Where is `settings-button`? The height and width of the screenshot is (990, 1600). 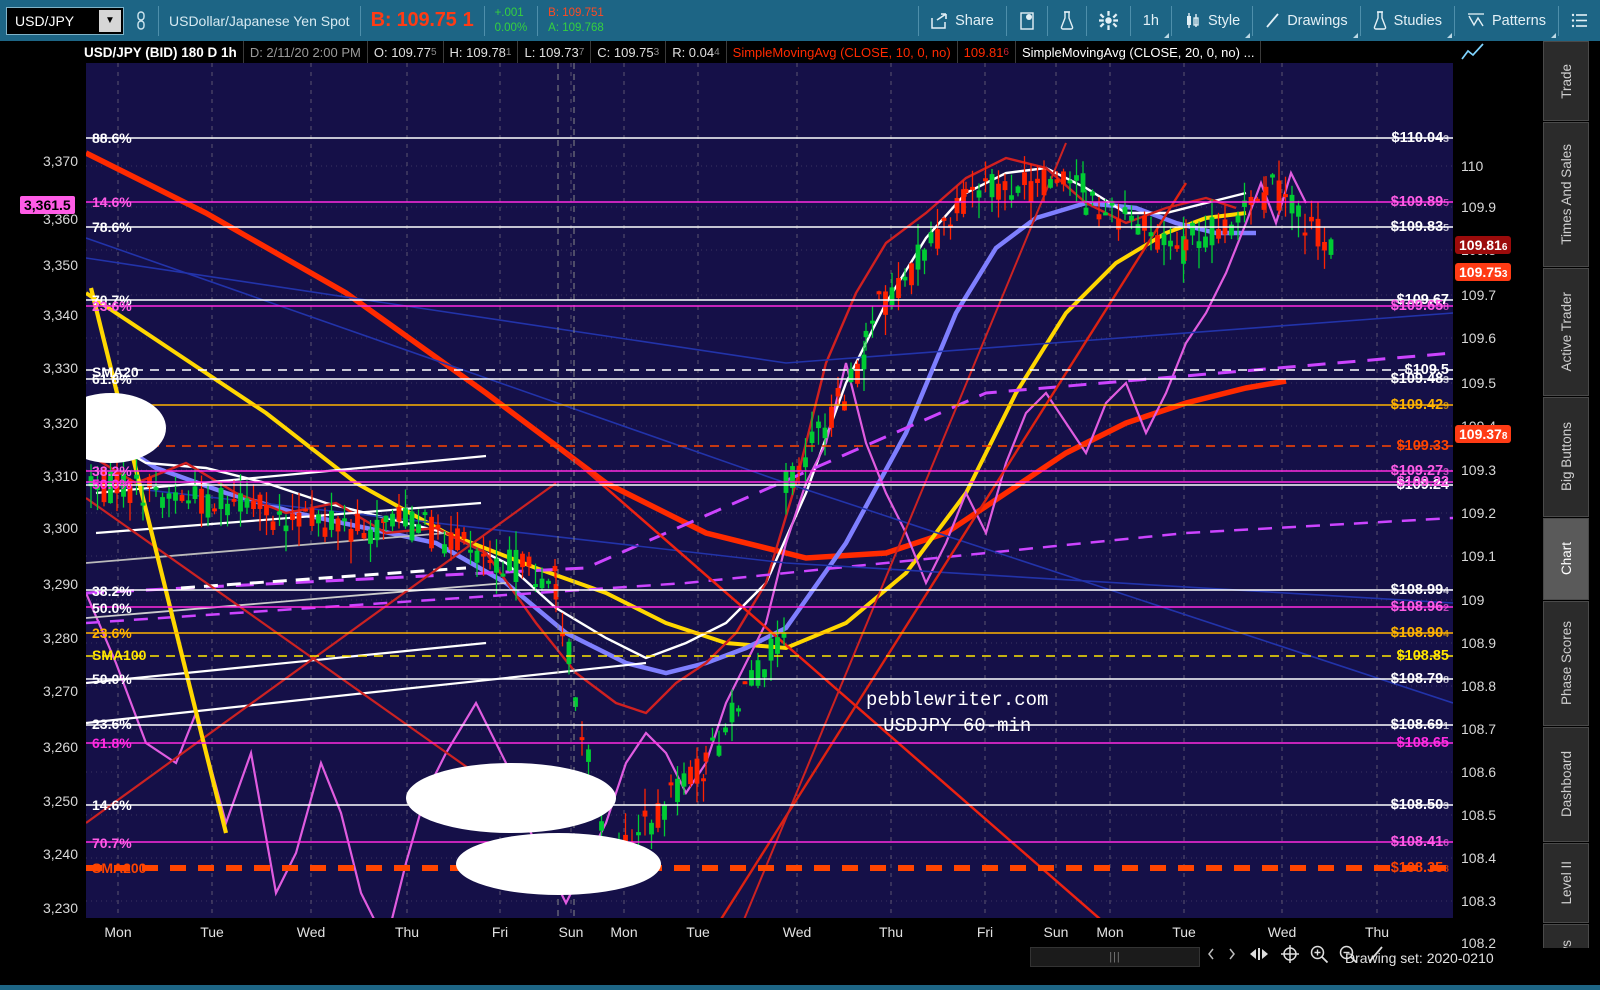 settings-button is located at coordinates (1108, 20).